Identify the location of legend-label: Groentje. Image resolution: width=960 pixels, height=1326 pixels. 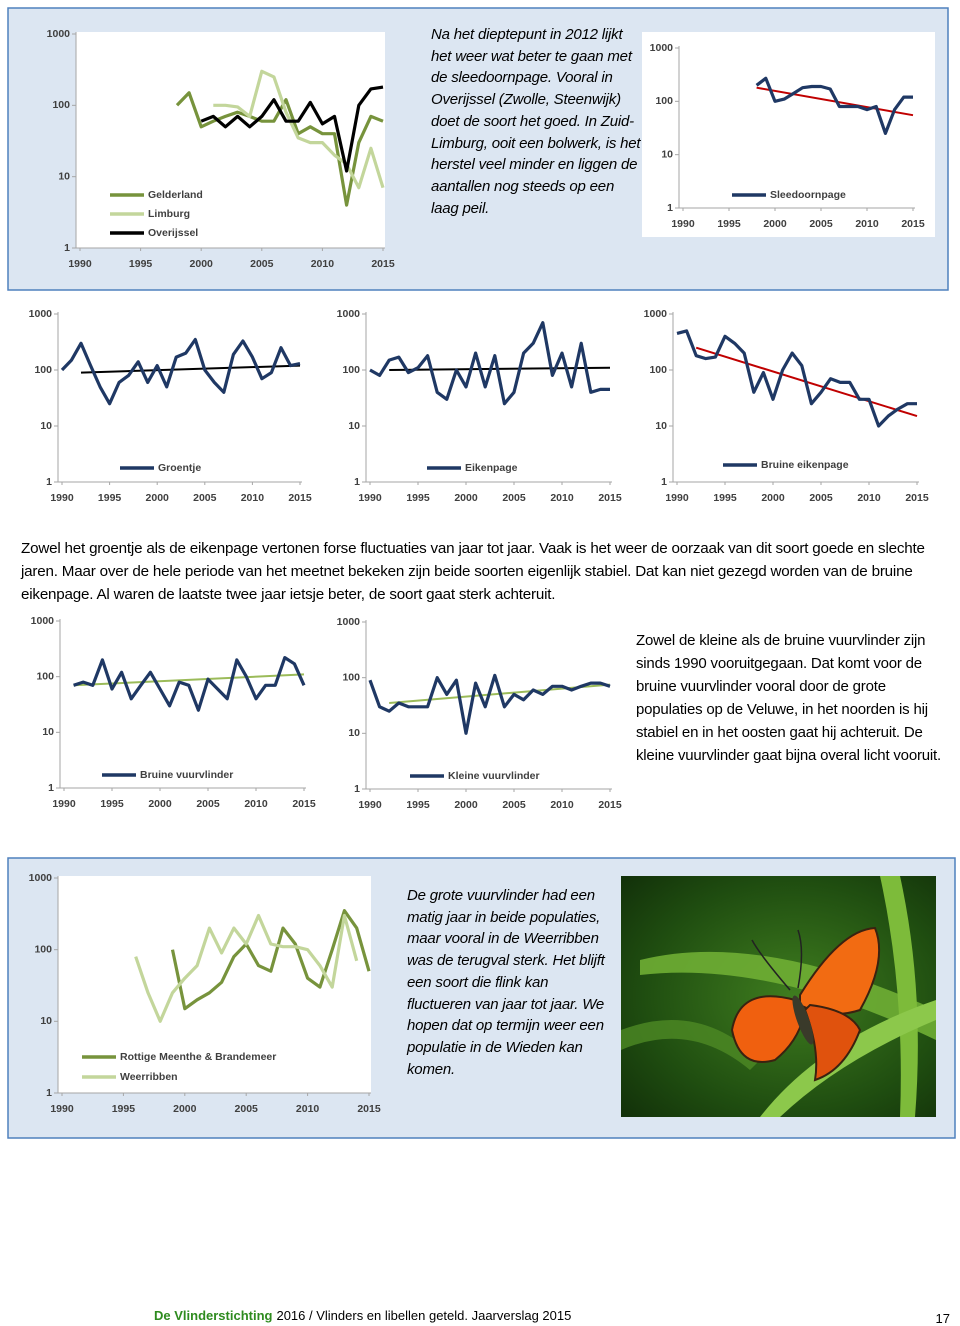
(179, 468).